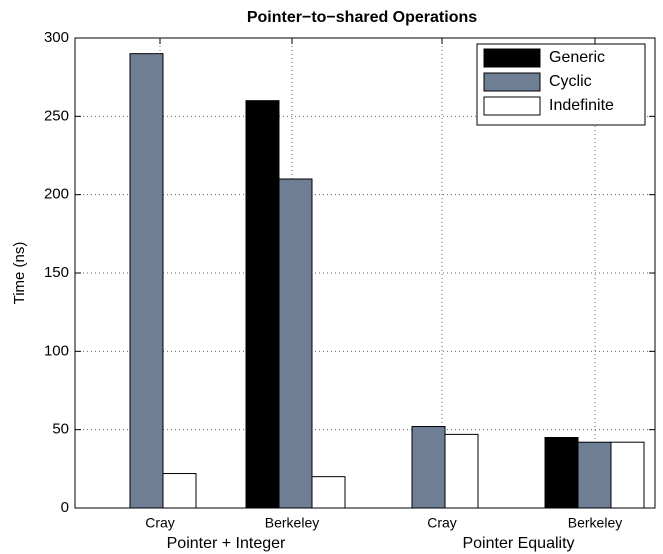 The width and height of the screenshot is (663, 554). What do you see at coordinates (56, 350) in the screenshot?
I see `y-tick-label: 100` at bounding box center [56, 350].